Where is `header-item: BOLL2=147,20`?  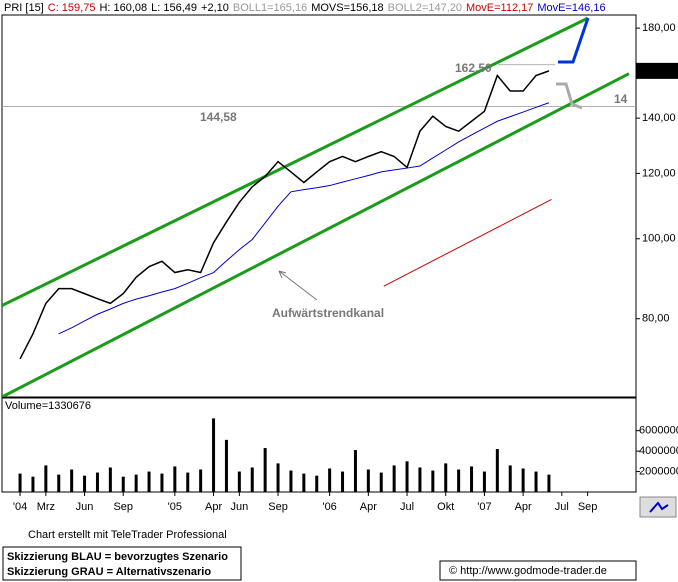 header-item: BOLL2=147,20 is located at coordinates (425, 8).